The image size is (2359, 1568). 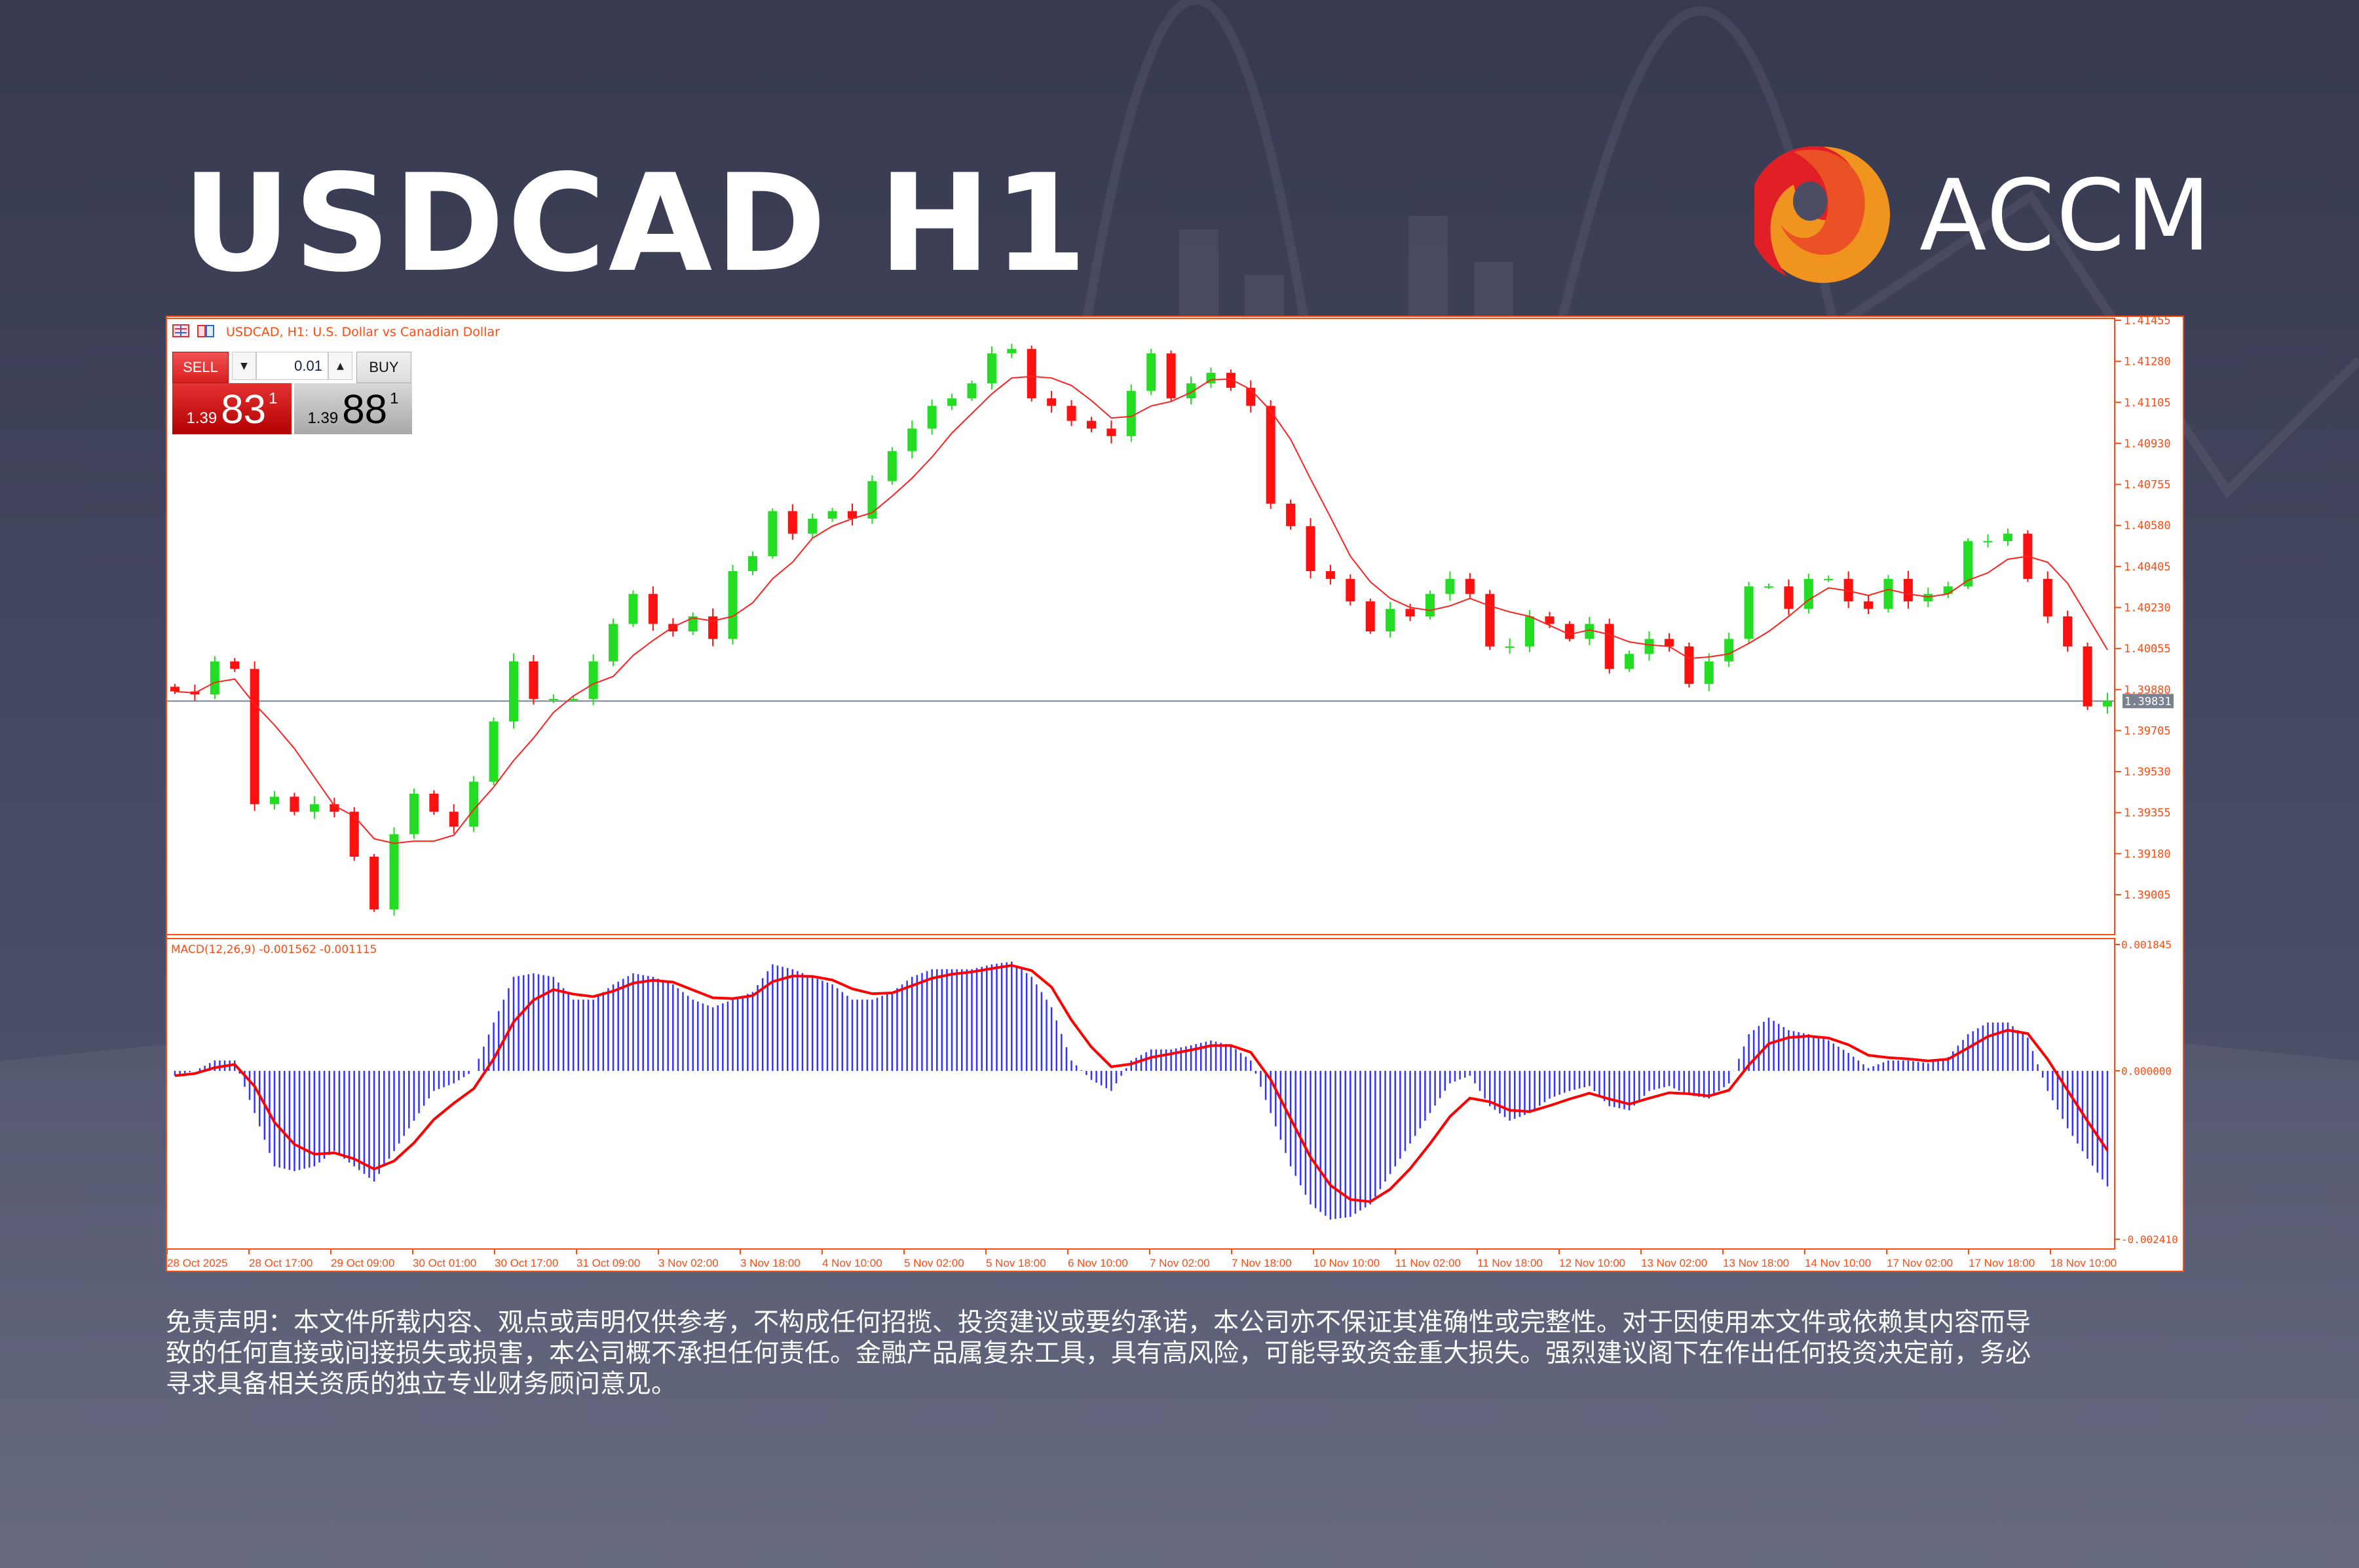 I want to click on macd-signal-line, so click(x=1141, y=1083).